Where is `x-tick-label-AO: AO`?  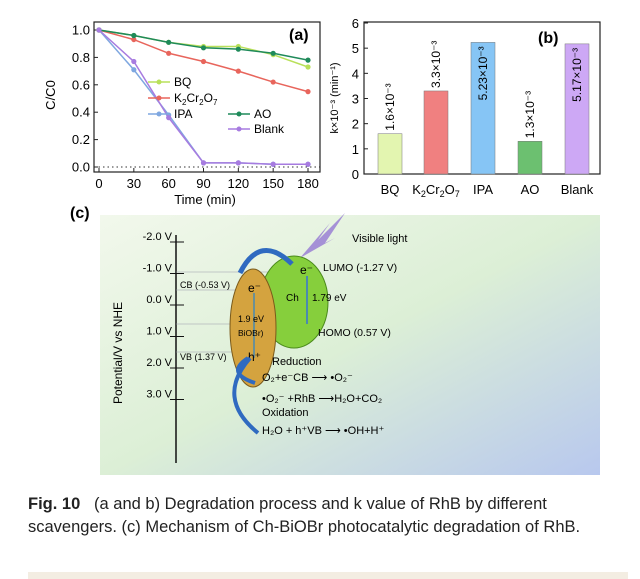 x-tick-label-AO: AO is located at coordinates (530, 189).